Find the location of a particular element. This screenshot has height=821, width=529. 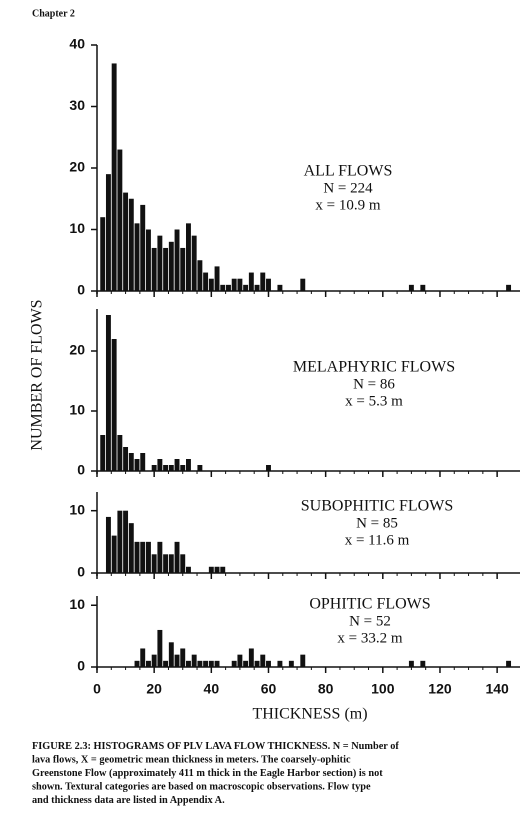

y-axis-label: NUMBER OF FLOWS is located at coordinates (37, 374).